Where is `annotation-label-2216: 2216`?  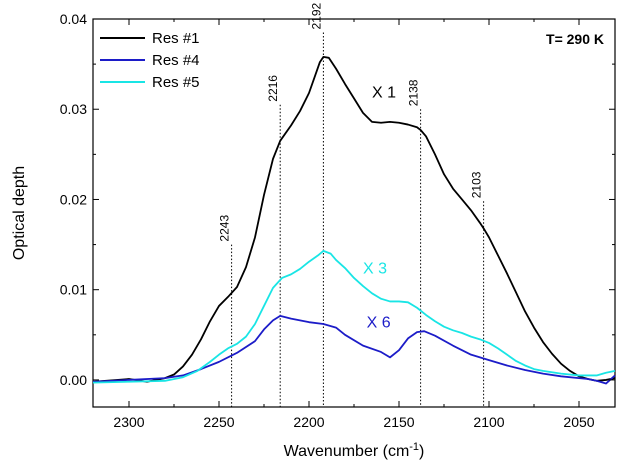 annotation-label-2216: 2216 is located at coordinates (273, 88).